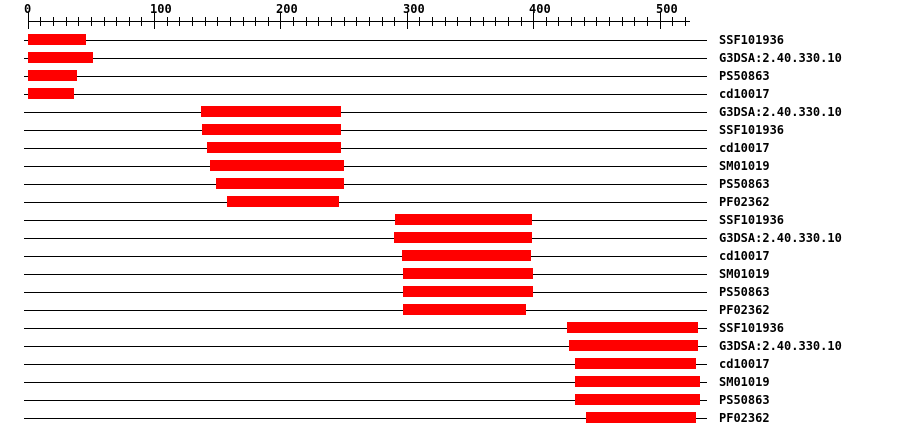 Image resolution: width=900 pixels, height=436 pixels. I want to click on axis-baseline, so click(359, 21).